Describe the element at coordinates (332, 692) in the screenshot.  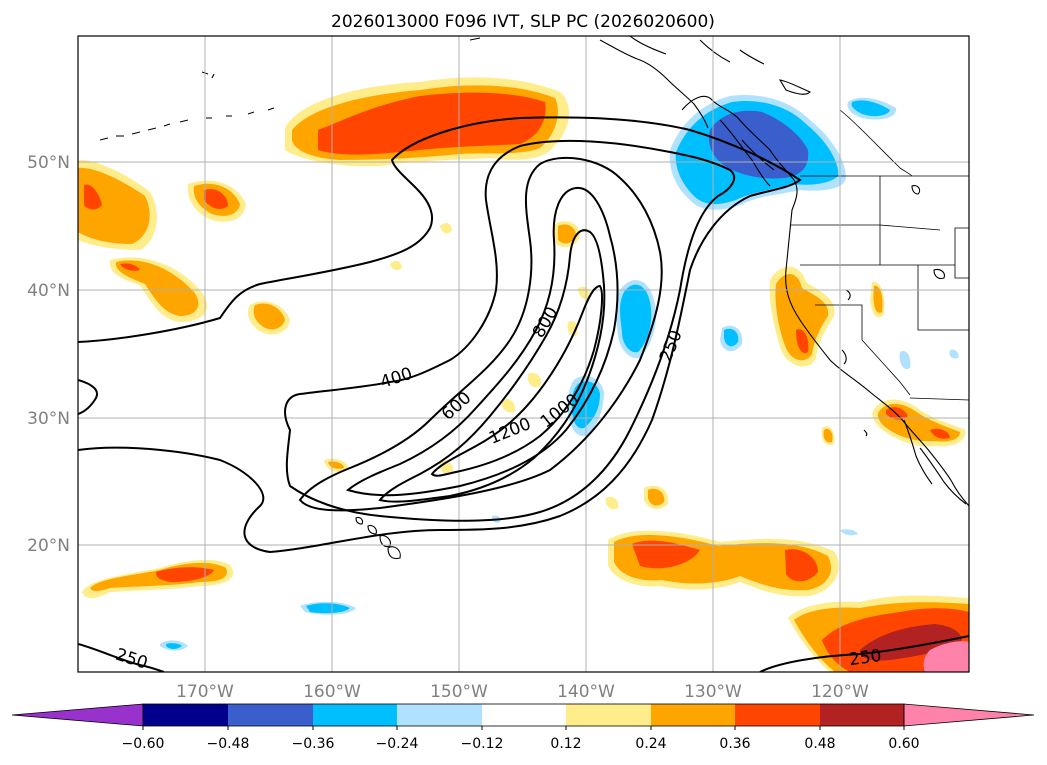
I see `lon-label-160w: 160°W` at that location.